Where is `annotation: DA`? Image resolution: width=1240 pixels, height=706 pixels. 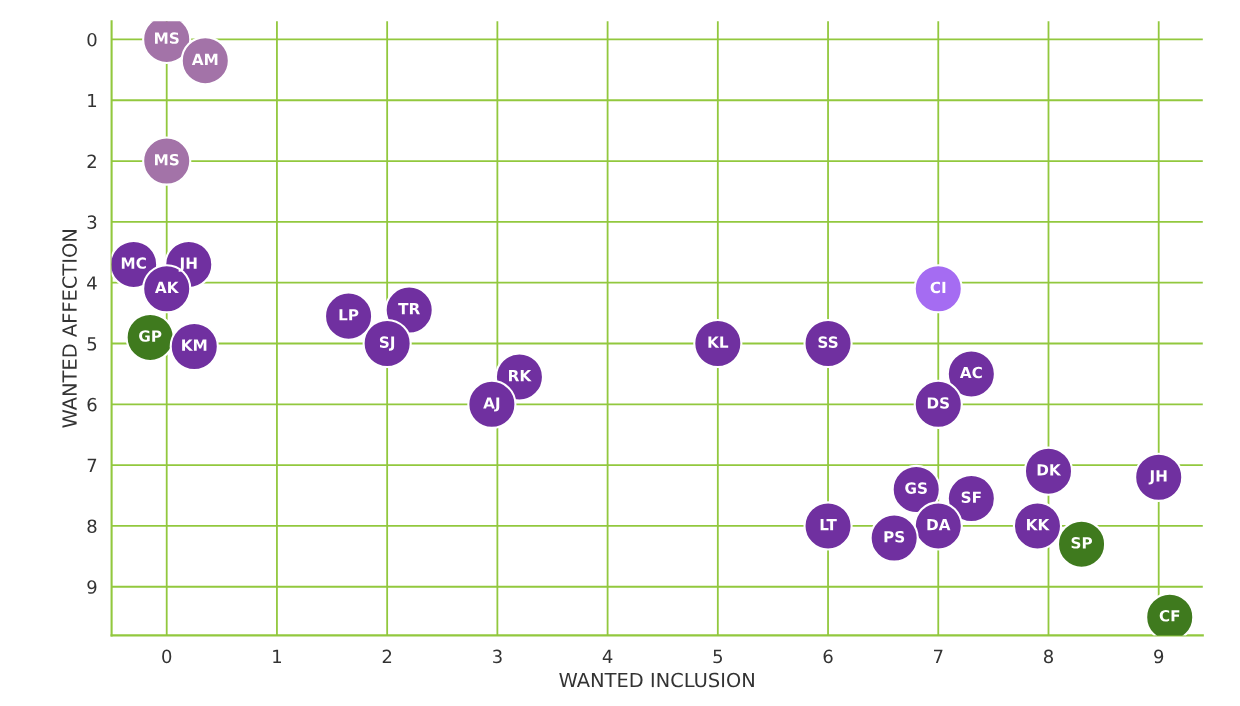
annotation: DA is located at coordinates (939, 525).